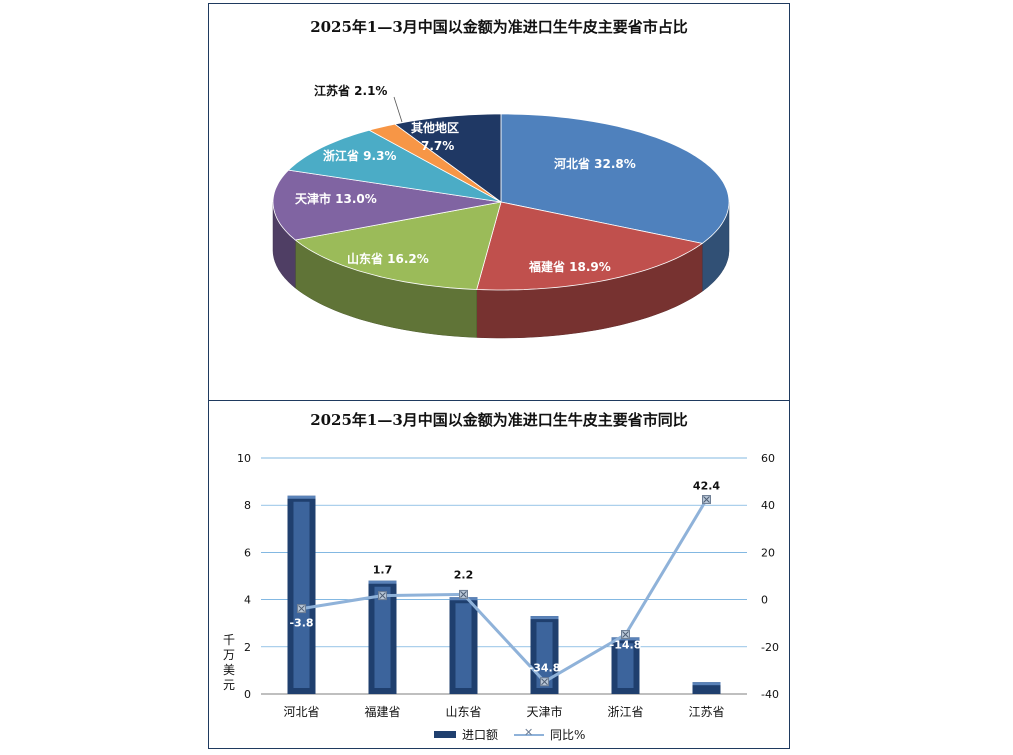  Describe the element at coordinates (350, 90) in the screenshot. I see `pie-label-5: 江苏省 2.1%` at that location.